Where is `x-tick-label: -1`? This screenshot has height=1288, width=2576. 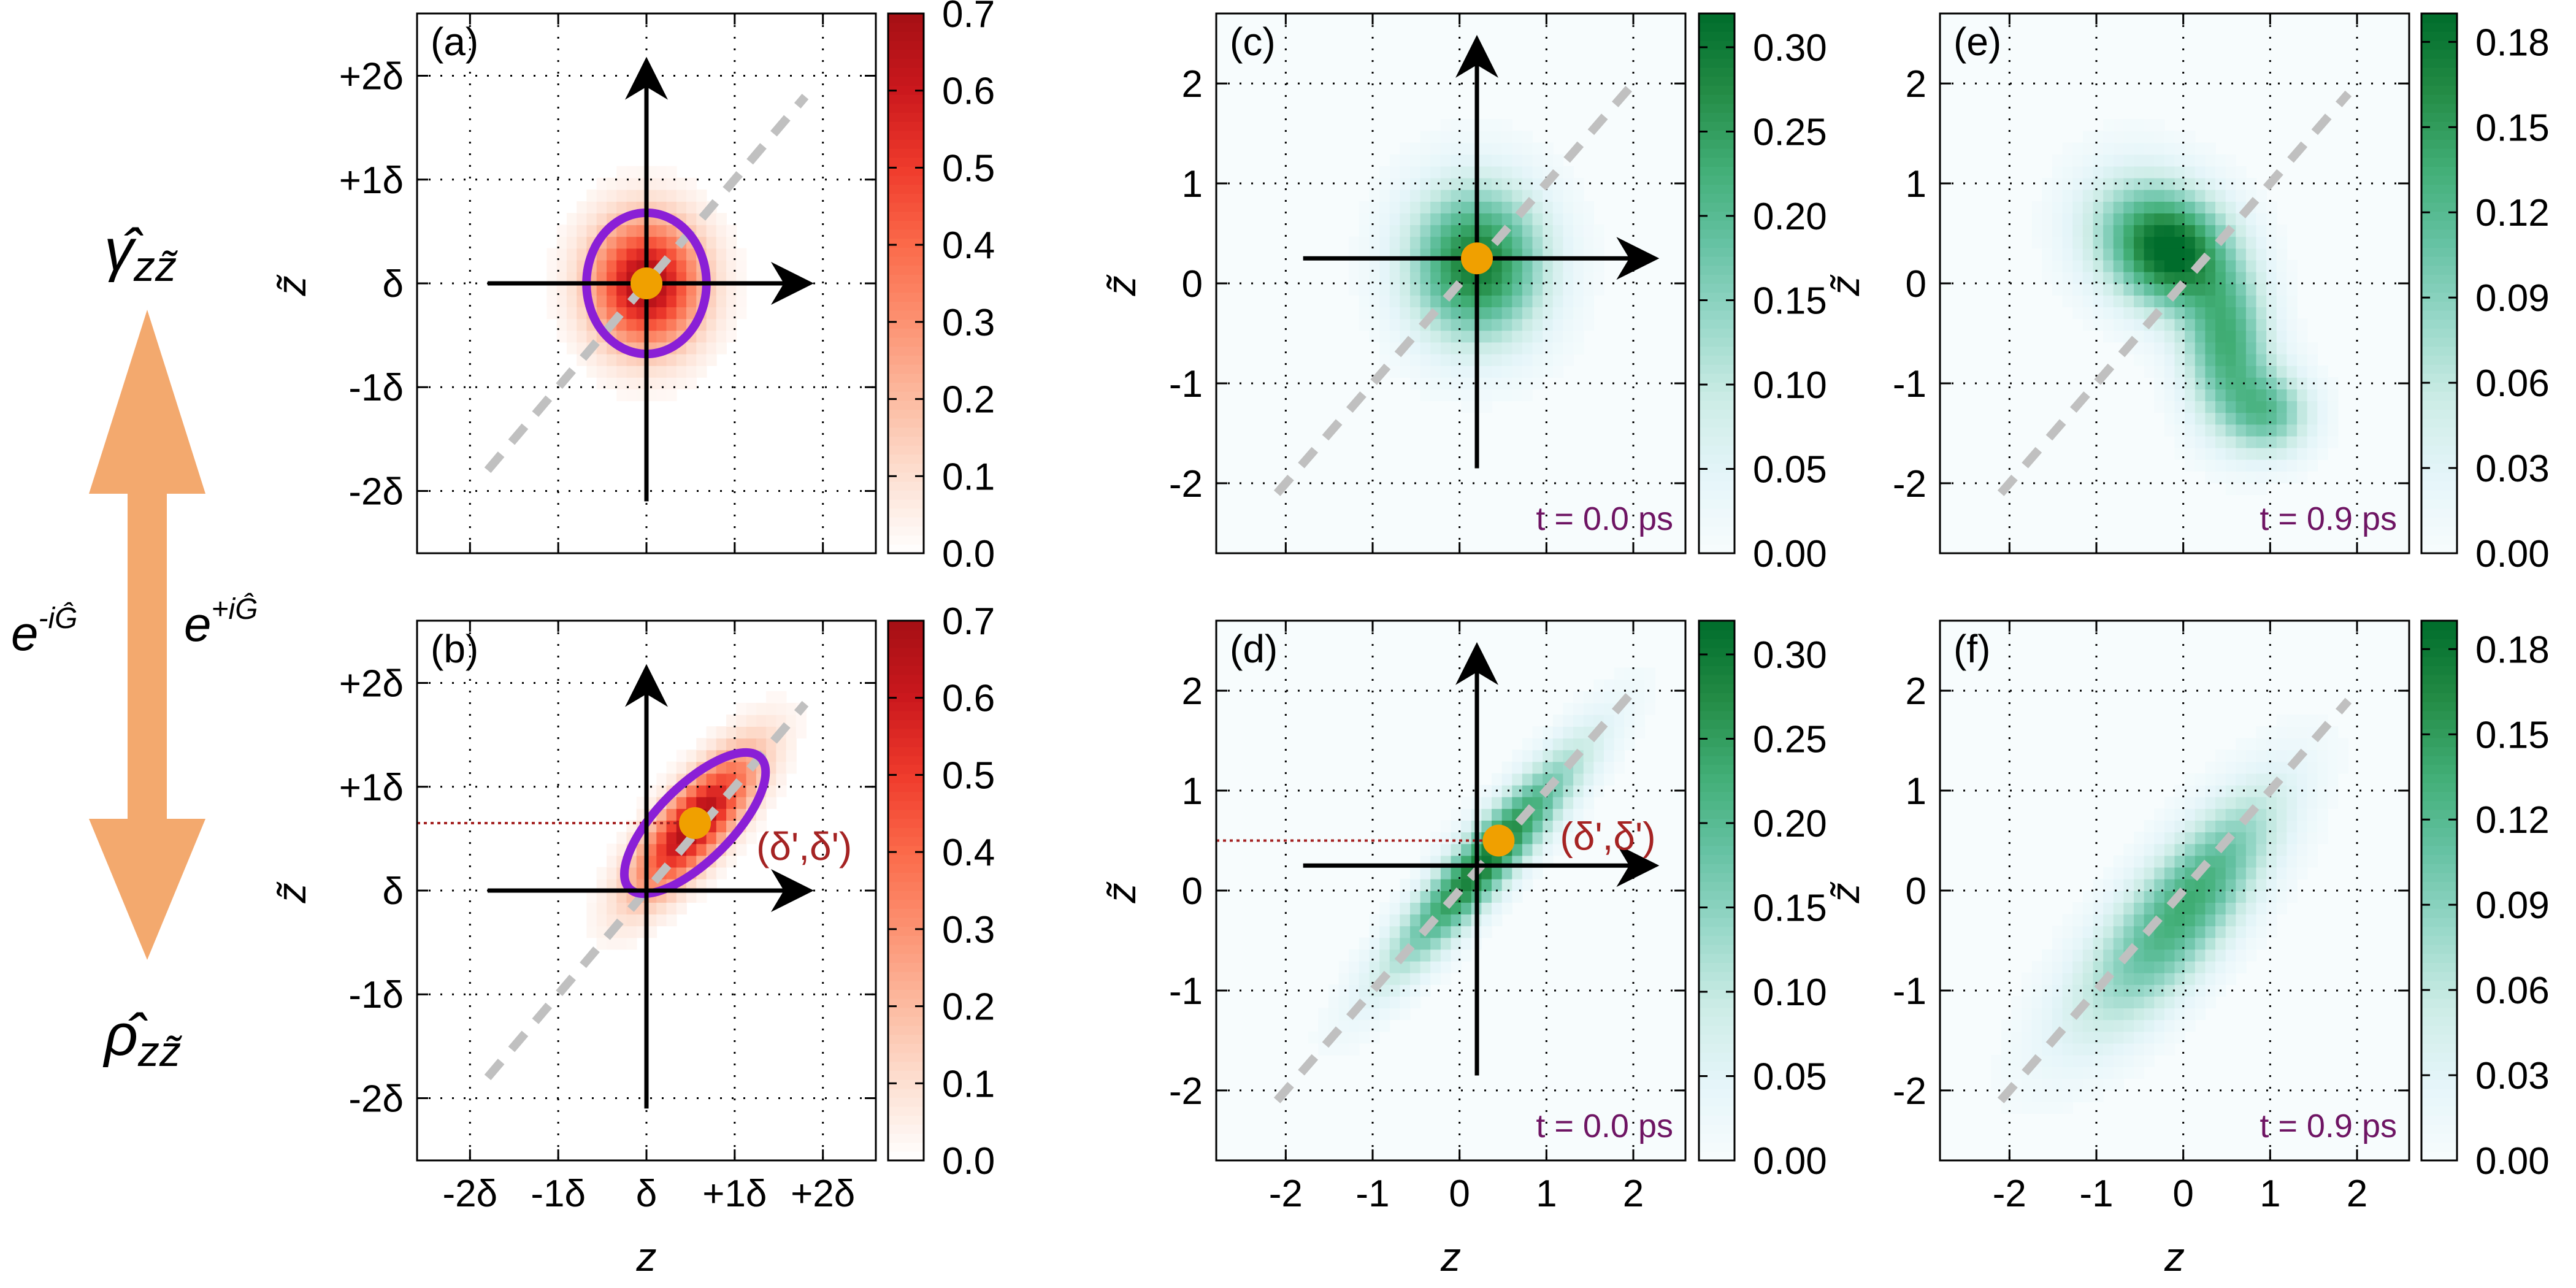 x-tick-label: -1 is located at coordinates (2096, 1194).